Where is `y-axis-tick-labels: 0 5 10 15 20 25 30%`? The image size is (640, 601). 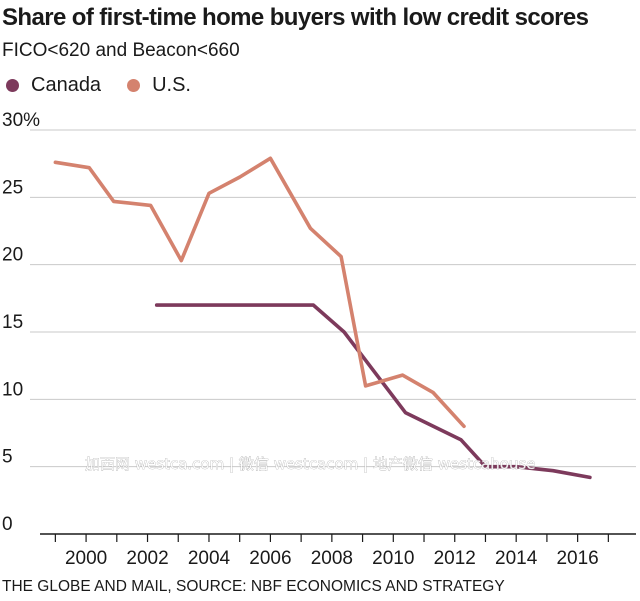 y-axis-tick-labels: 0 5 10 15 20 25 30% is located at coordinates (21, 322).